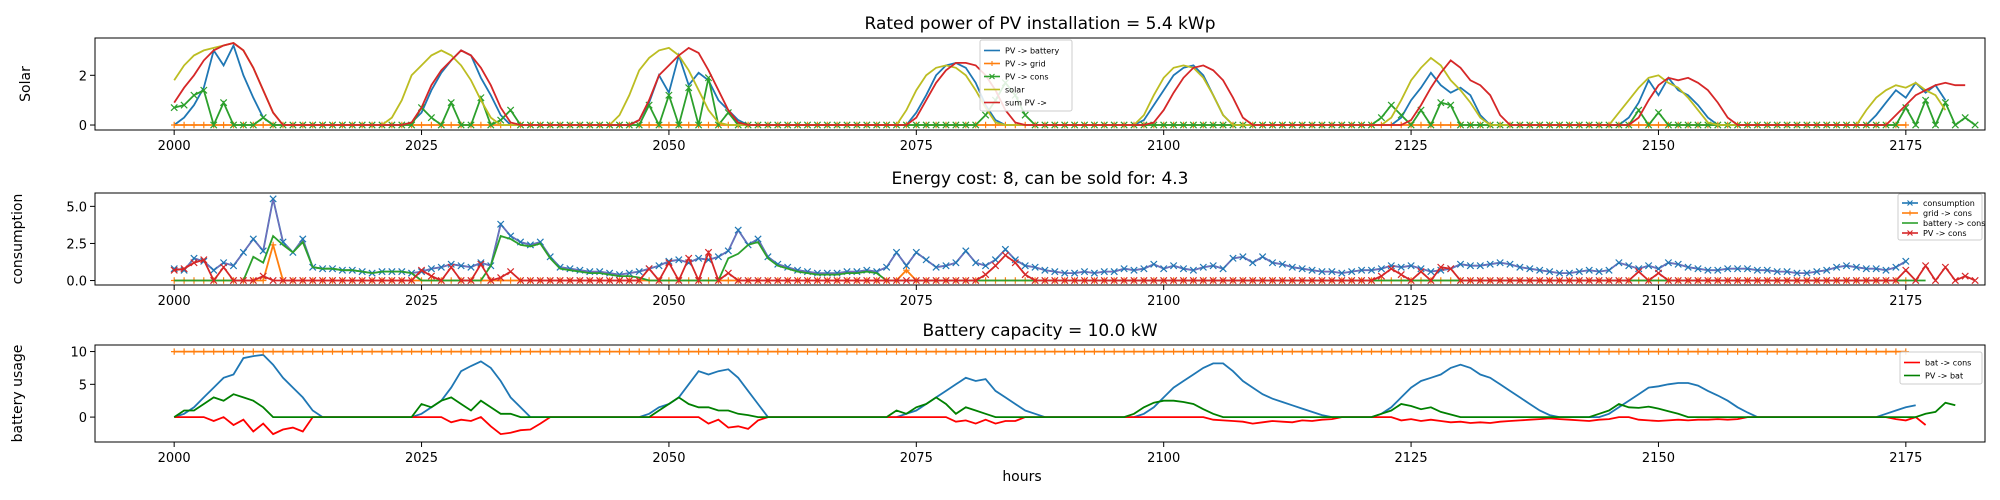 The height and width of the screenshot is (500, 2000). I want to click on legend-label: consumption, so click(1949, 203).